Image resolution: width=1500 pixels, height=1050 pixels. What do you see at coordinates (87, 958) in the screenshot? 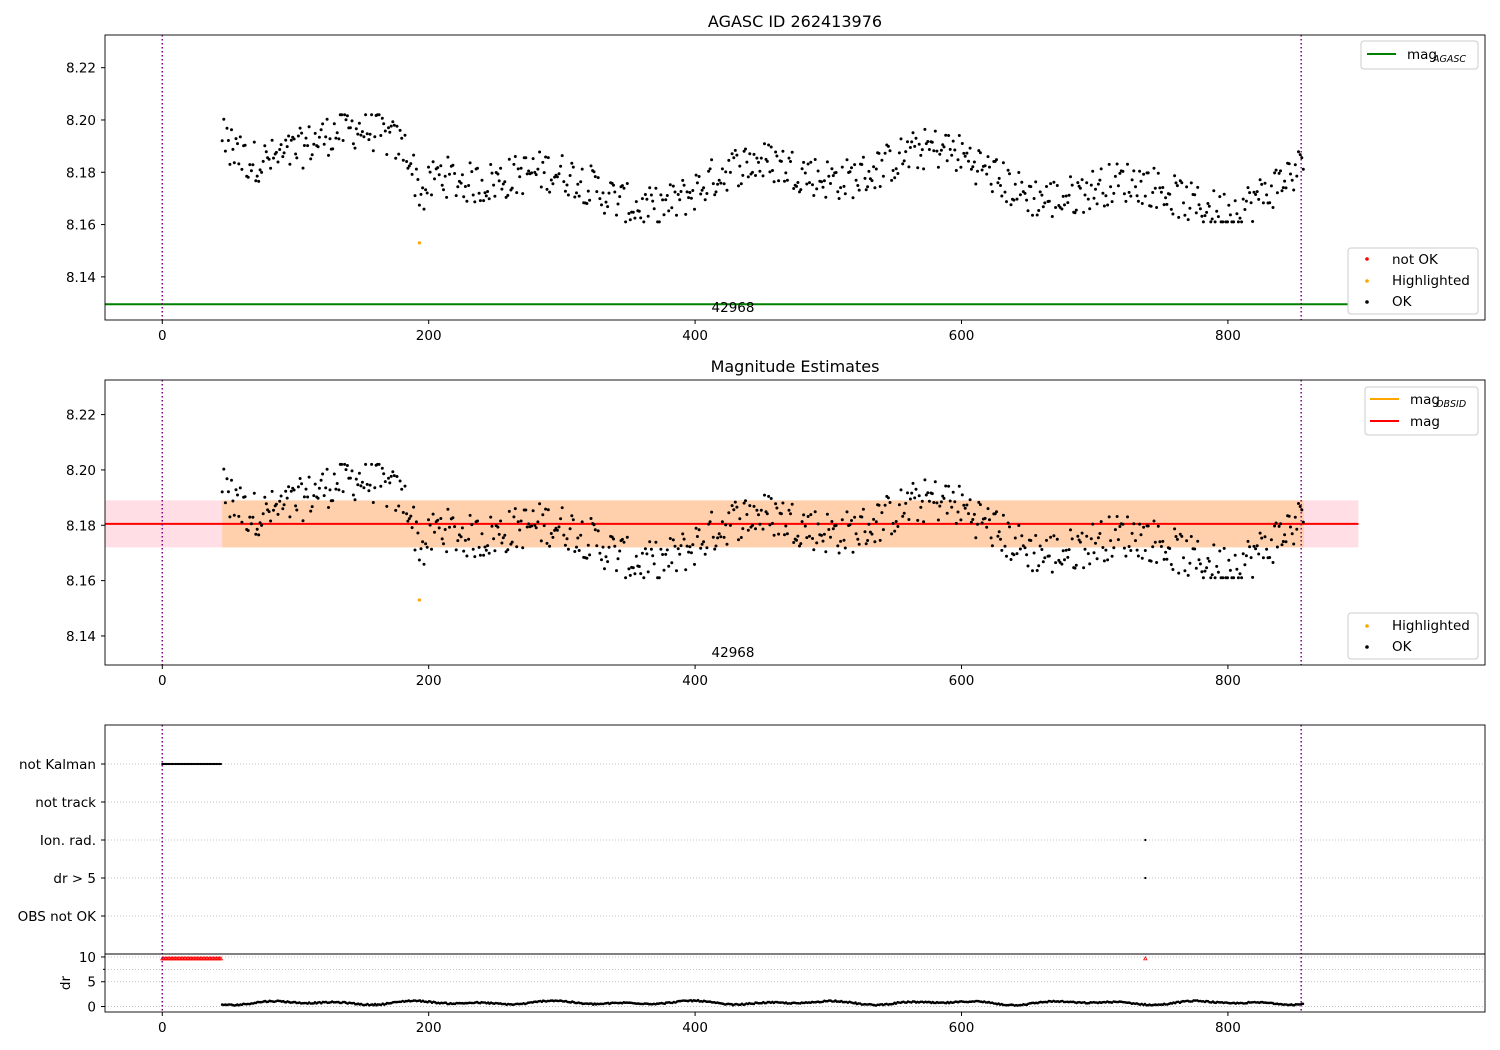
I see `dr-y-tick-label: 10` at bounding box center [87, 958].